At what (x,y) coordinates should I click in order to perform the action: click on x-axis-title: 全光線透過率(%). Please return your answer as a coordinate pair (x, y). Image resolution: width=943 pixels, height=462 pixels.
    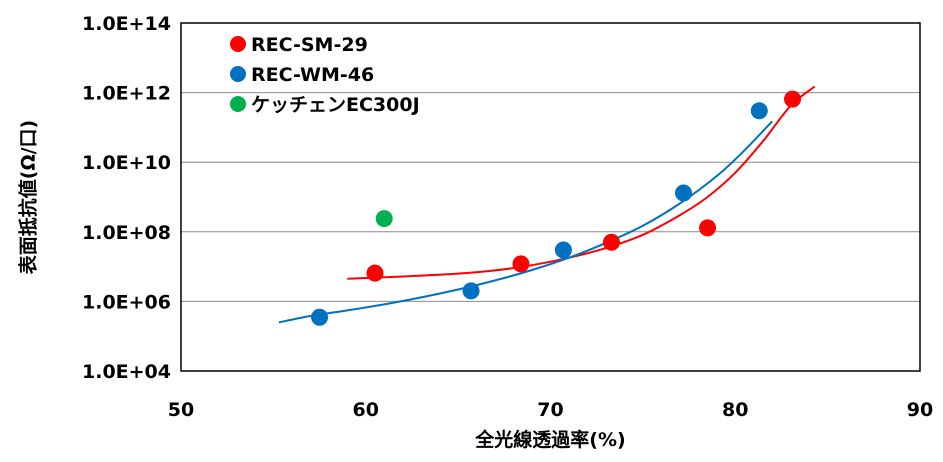
    Looking at the image, I should click on (549, 439).